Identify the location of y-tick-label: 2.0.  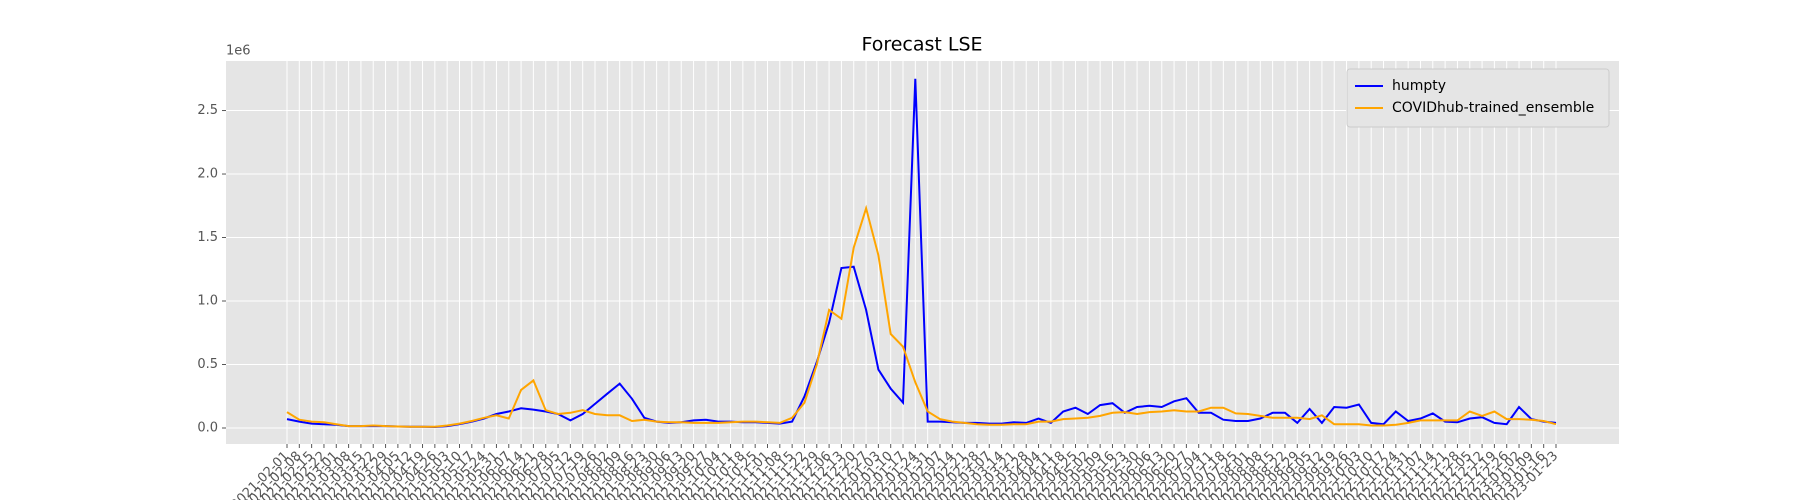
(207, 174).